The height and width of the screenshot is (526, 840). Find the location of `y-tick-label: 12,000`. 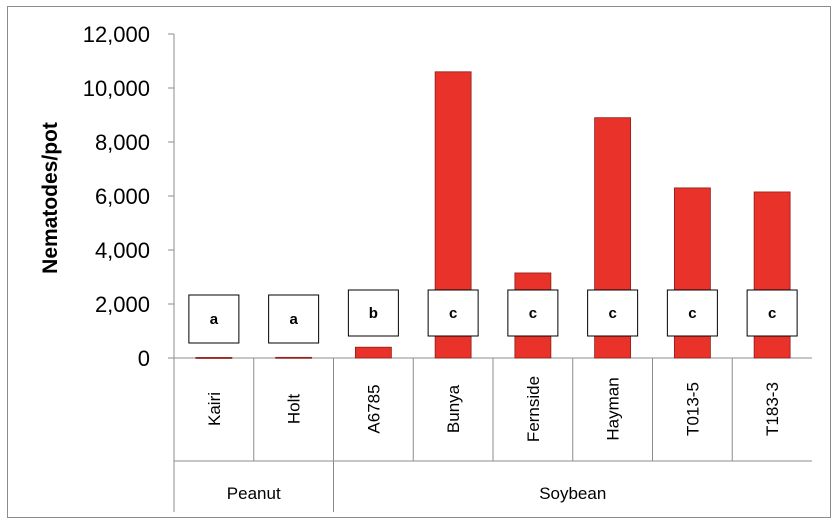

y-tick-label: 12,000 is located at coordinates (116, 34).